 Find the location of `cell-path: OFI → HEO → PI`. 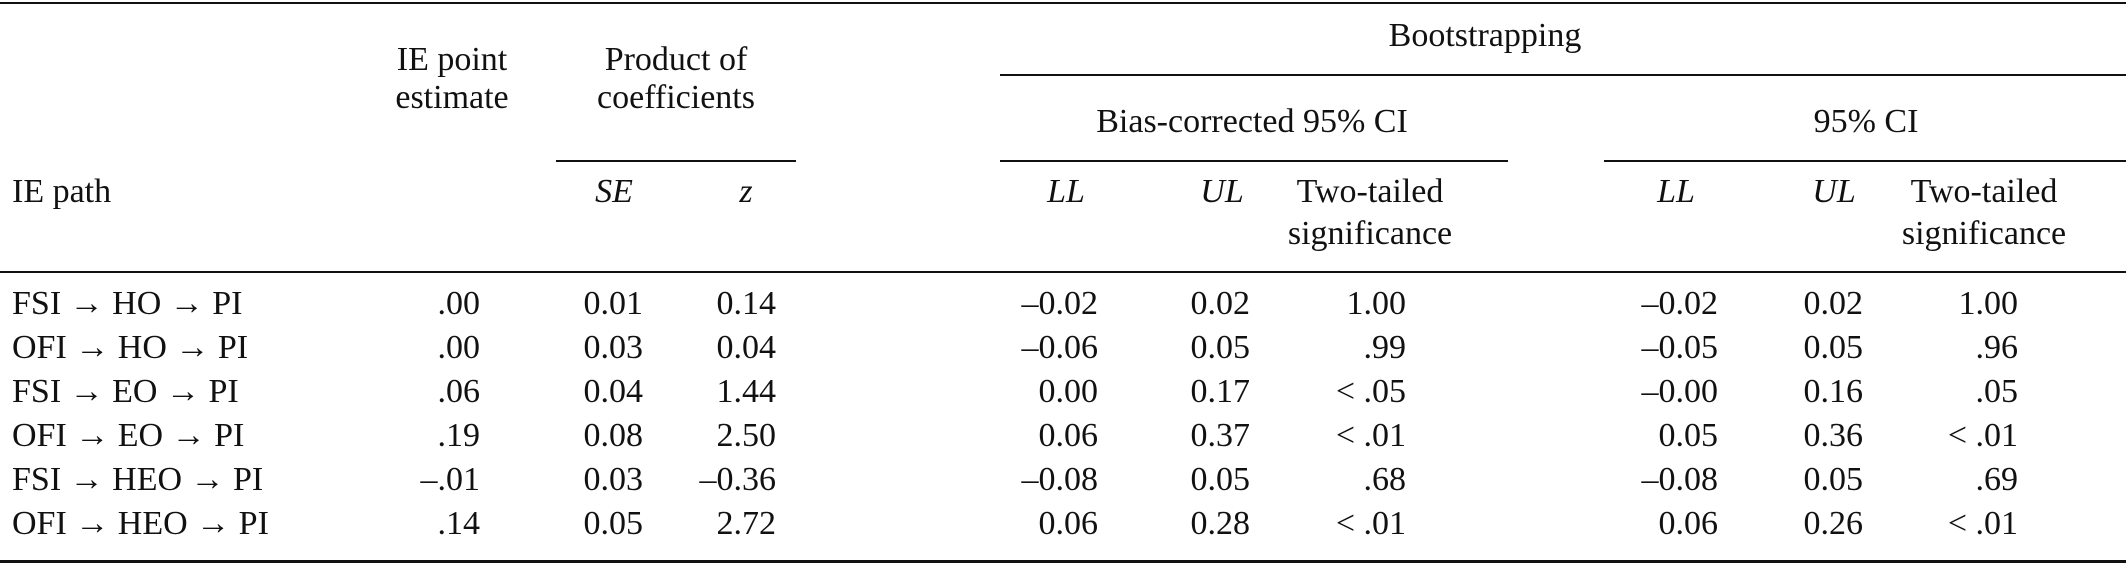

cell-path: OFI → HEO → PI is located at coordinates (140, 523).